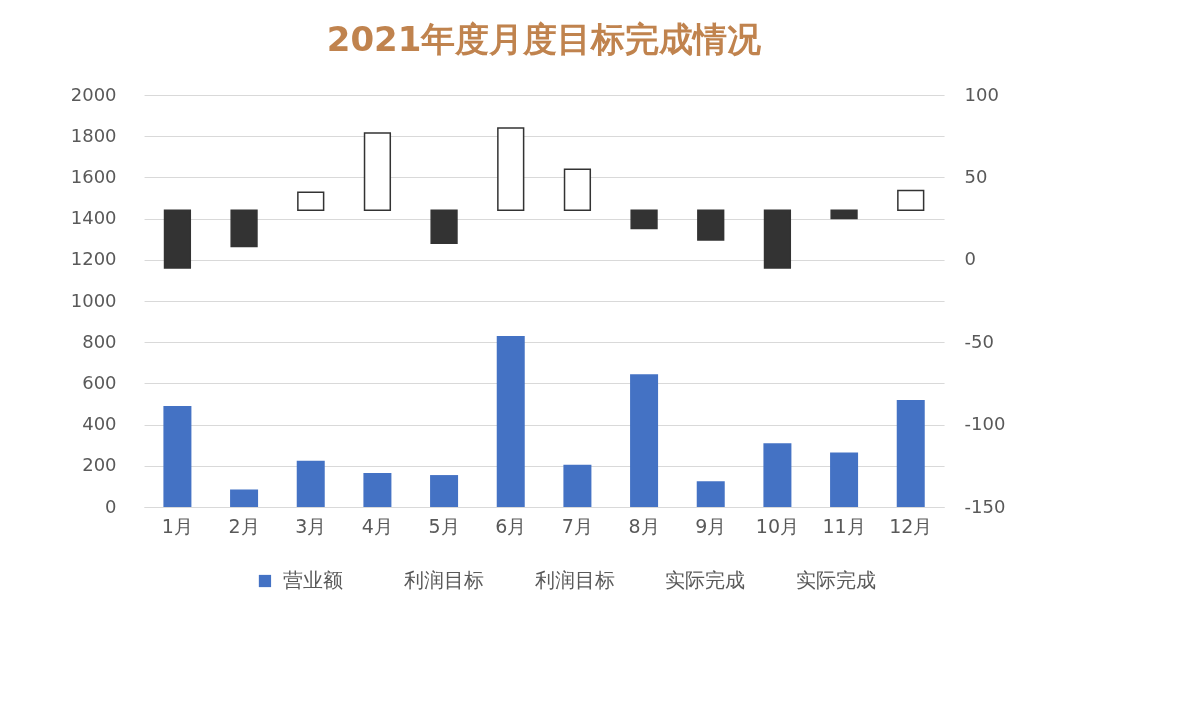 This screenshot has height=722, width=1186. Describe the element at coordinates (312, 580) in the screenshot. I see `legend-label: 营业额` at that location.